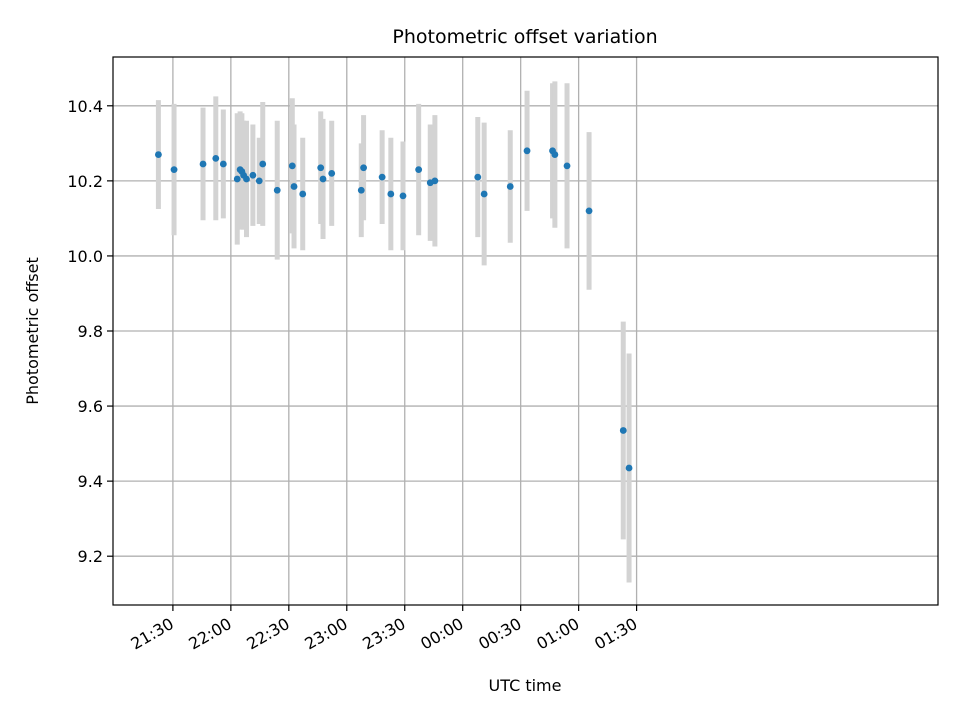  Describe the element at coordinates (85, 256) in the screenshot. I see `y-tick-label: 10.0` at that location.